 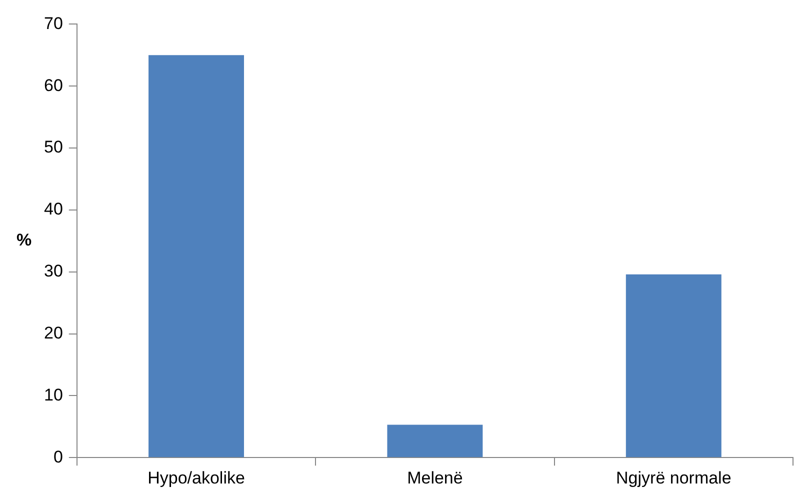 I want to click on y-tick-label: 40, so click(x=53, y=209).